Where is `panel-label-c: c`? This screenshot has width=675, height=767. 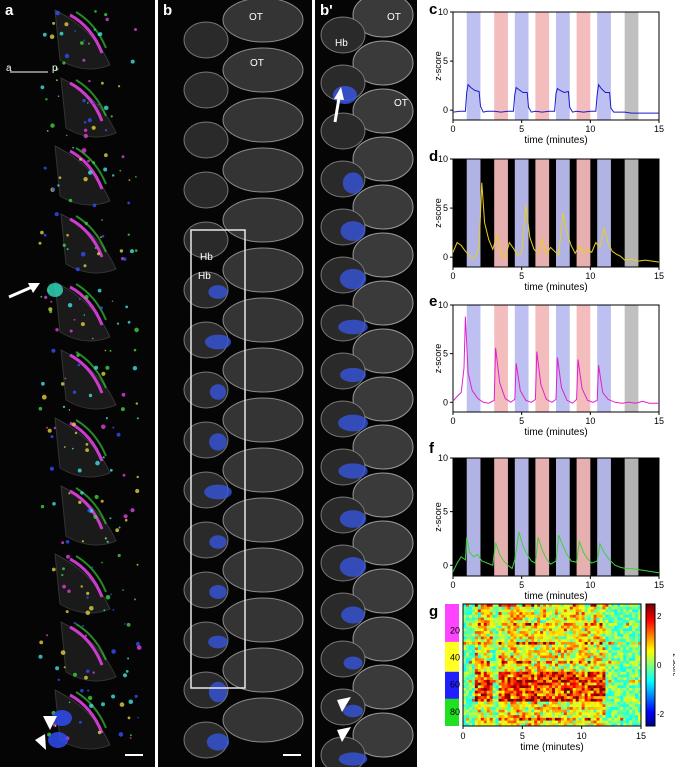
panel-label-c: c is located at coordinates (433, 9).